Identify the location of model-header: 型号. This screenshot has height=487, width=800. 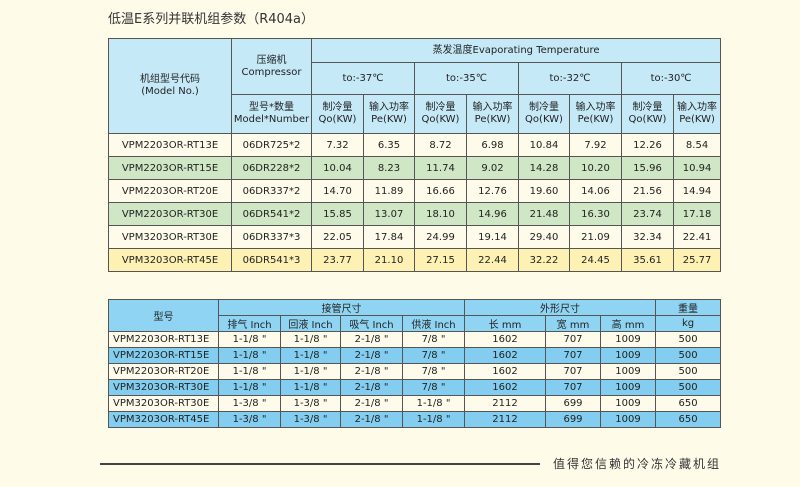
(163, 315).